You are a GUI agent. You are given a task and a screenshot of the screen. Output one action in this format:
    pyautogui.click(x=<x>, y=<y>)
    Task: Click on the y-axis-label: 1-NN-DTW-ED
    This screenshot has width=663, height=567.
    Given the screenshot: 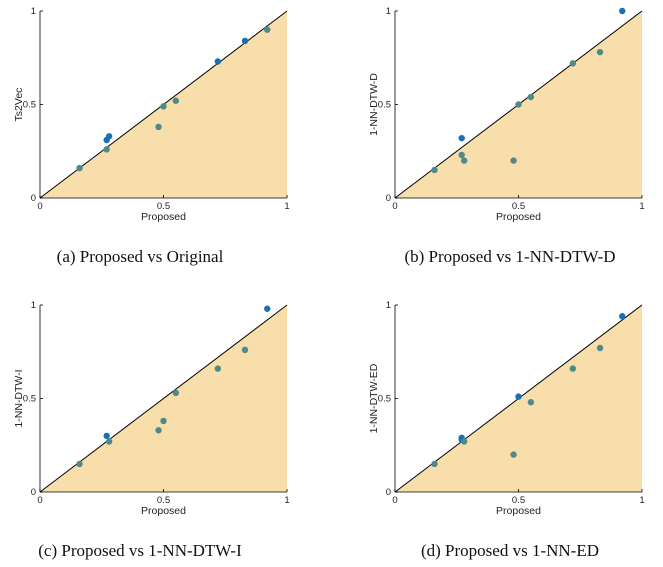 What is the action you would take?
    pyautogui.click(x=374, y=398)
    